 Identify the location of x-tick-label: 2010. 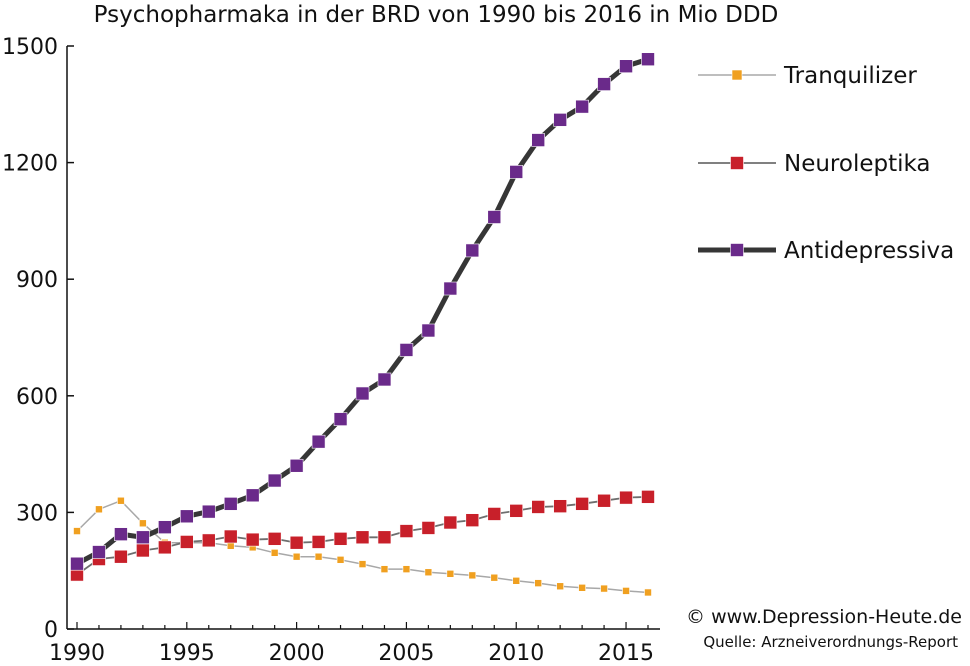
(516, 653).